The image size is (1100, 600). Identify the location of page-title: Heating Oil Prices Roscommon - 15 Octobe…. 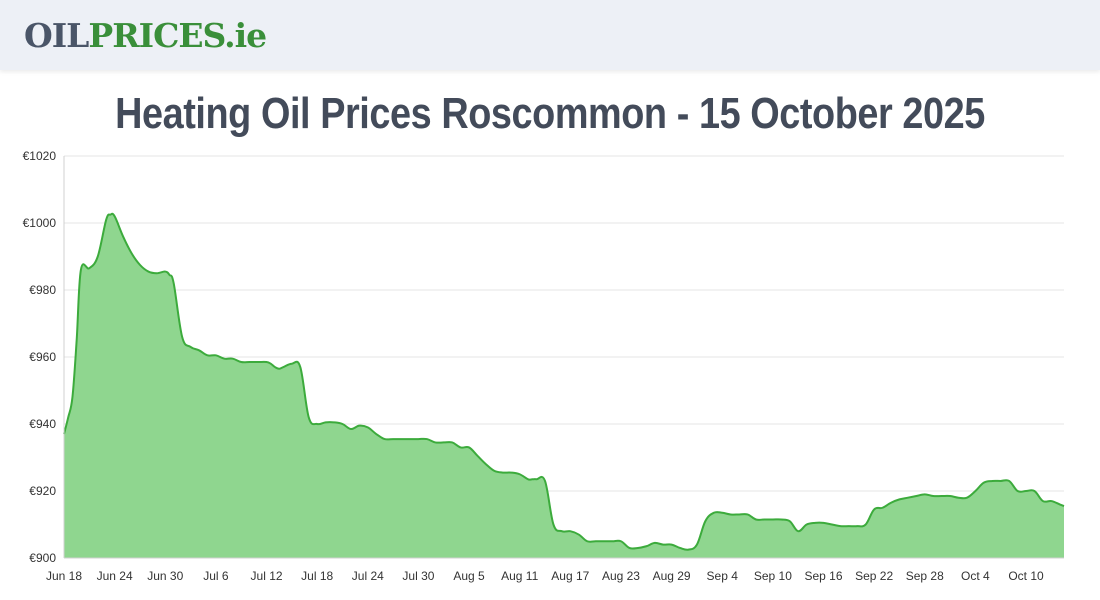
(550, 113).